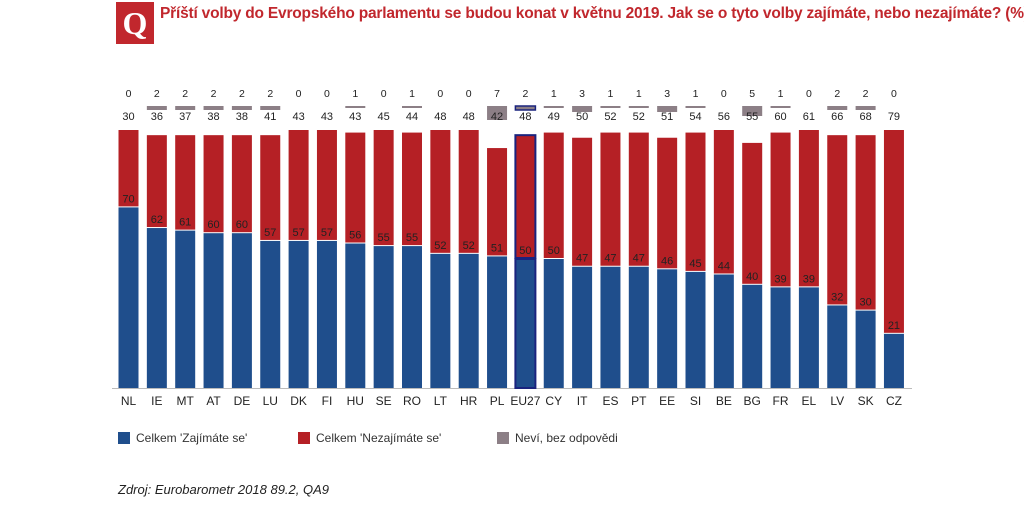 This screenshot has height=506, width=1024. Describe the element at coordinates (553, 107) in the screenshot. I see `bar-dont-know-cy` at that location.